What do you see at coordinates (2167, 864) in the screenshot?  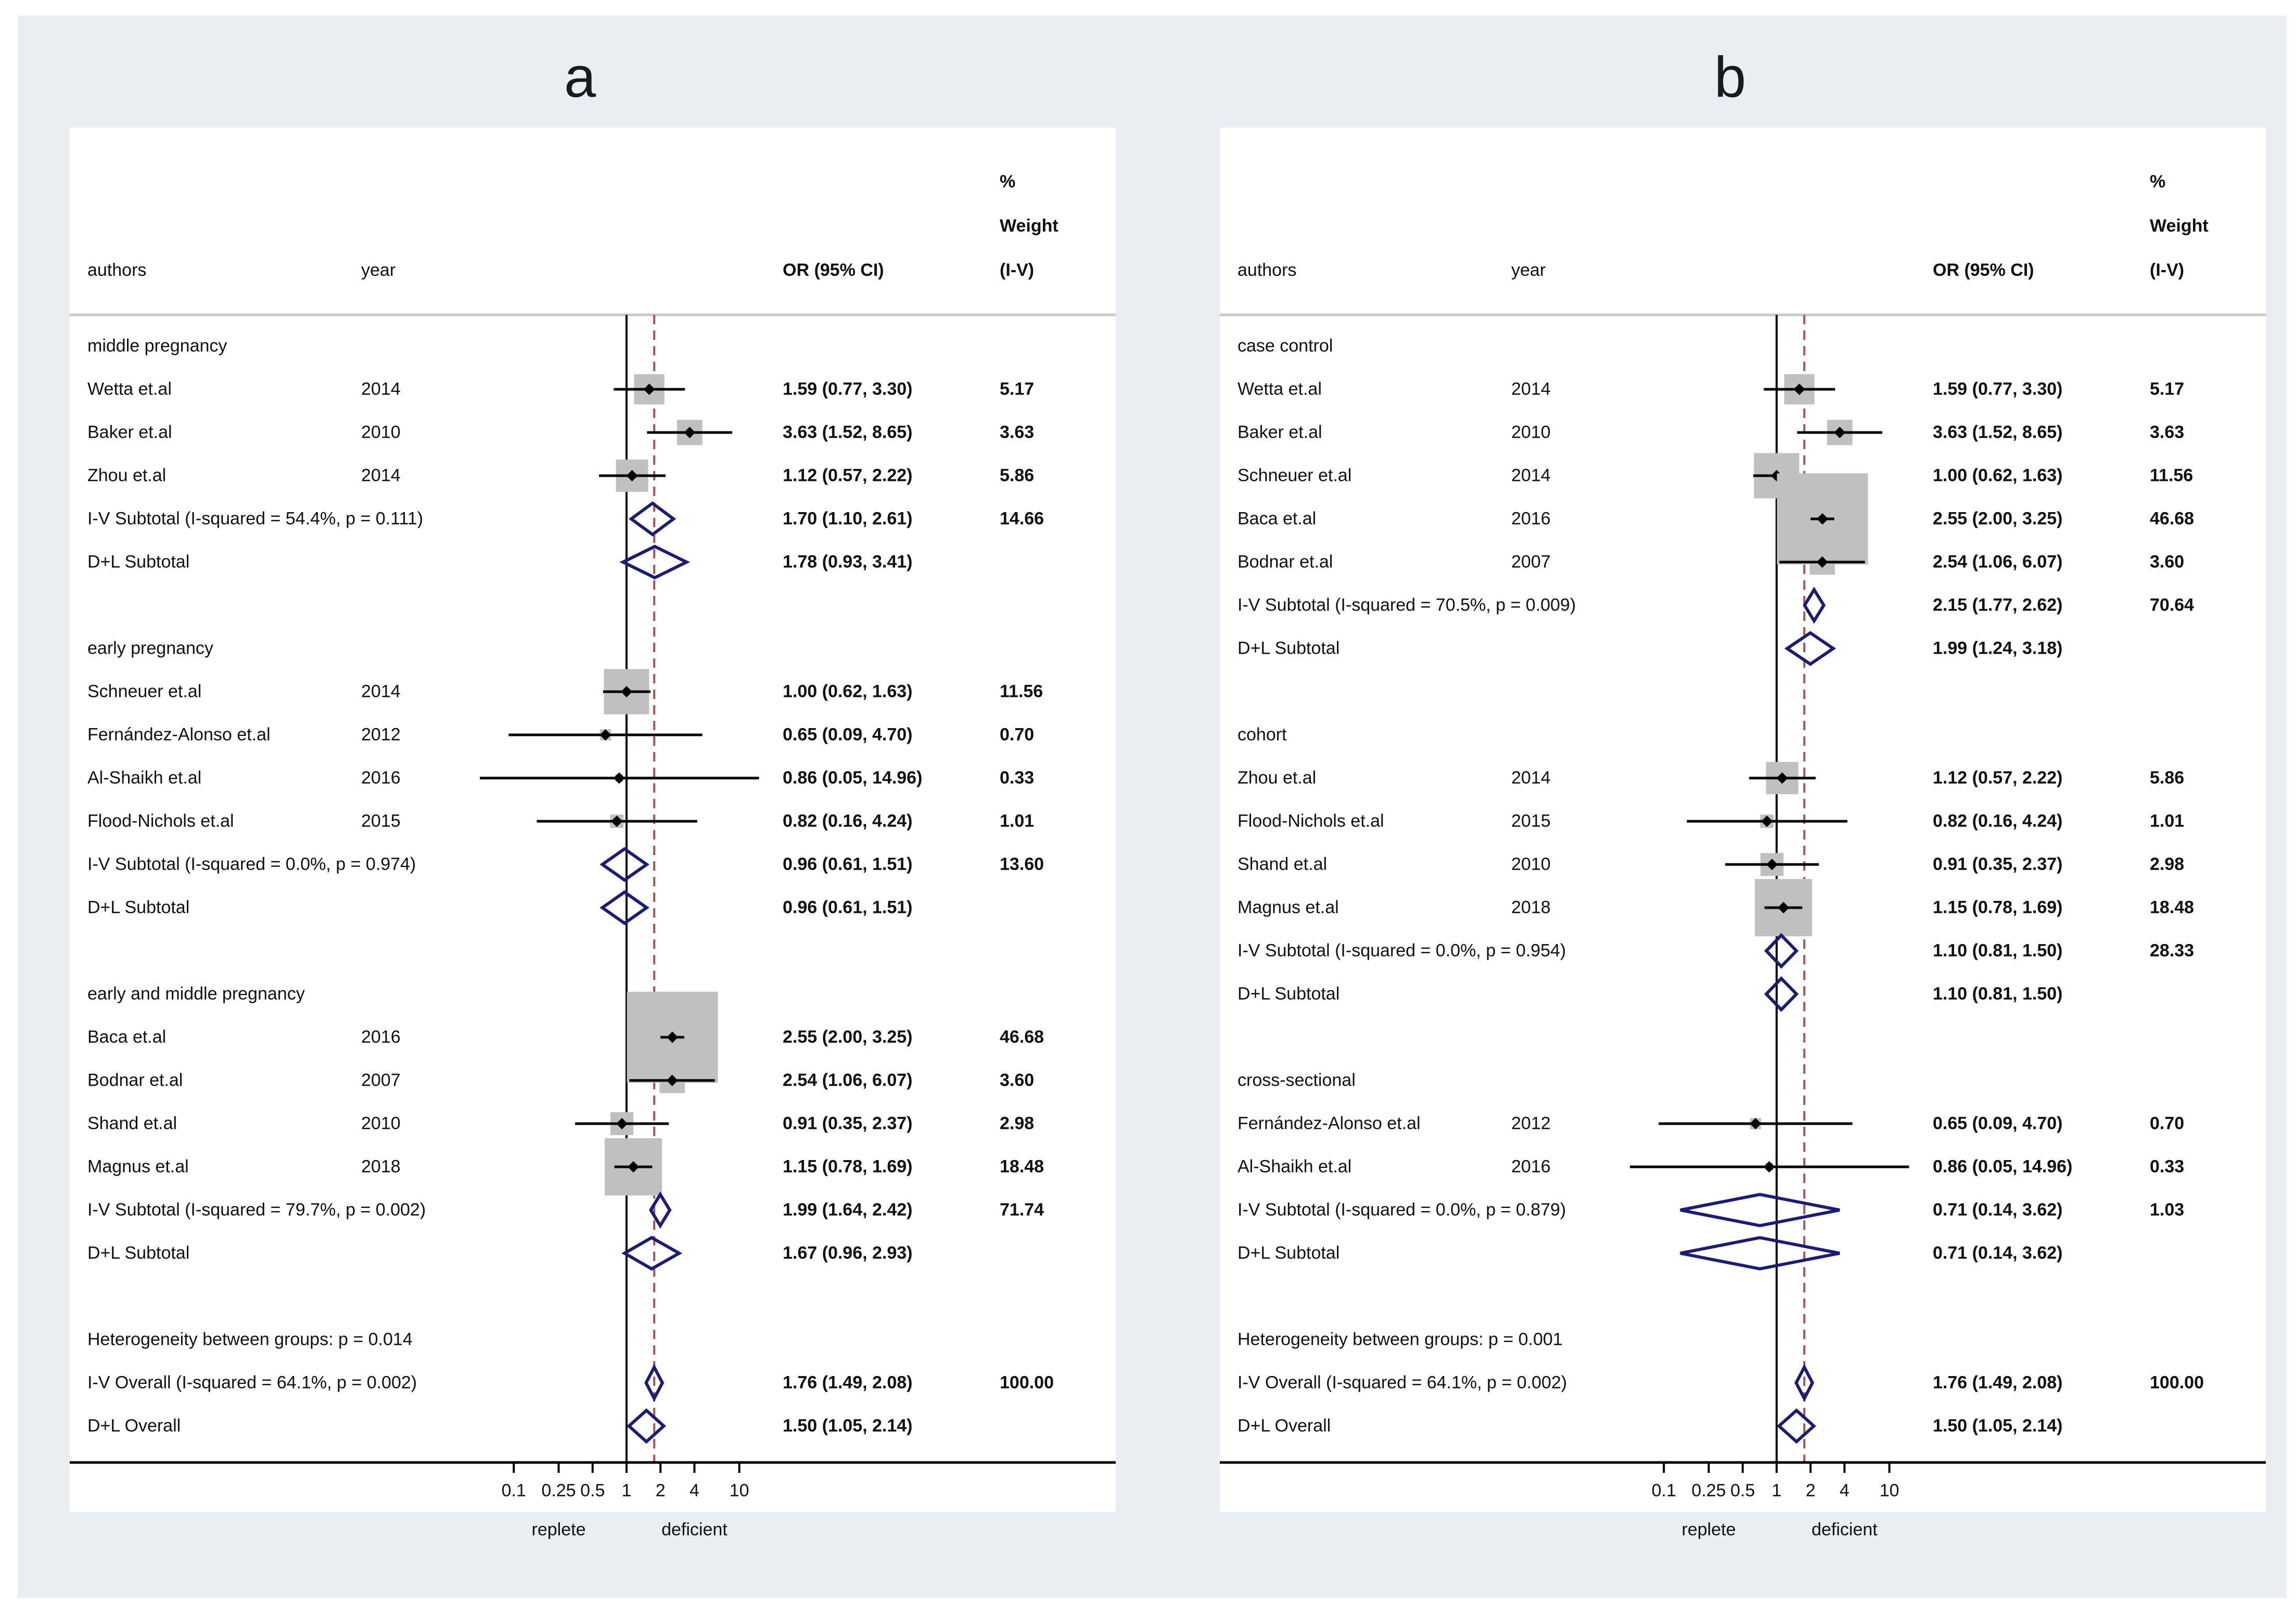 I see `study-weight: 2.98` at bounding box center [2167, 864].